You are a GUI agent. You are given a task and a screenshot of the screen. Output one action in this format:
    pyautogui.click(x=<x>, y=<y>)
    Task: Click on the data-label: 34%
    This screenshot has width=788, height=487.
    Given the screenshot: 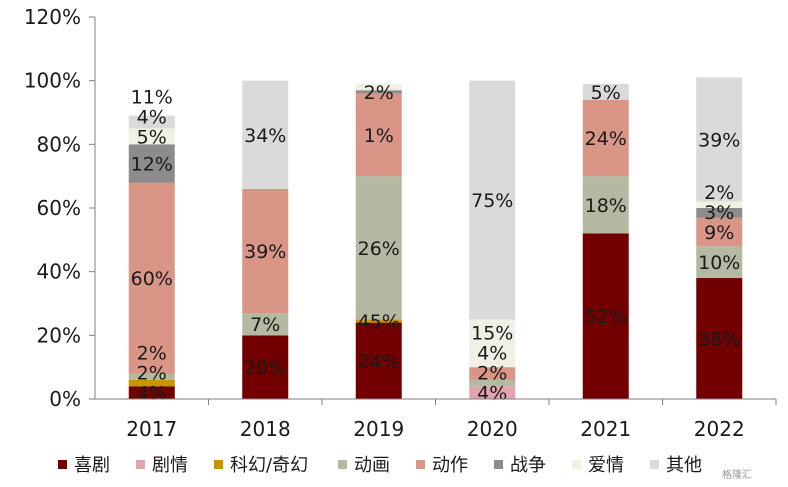 What is the action you would take?
    pyautogui.click(x=265, y=136)
    